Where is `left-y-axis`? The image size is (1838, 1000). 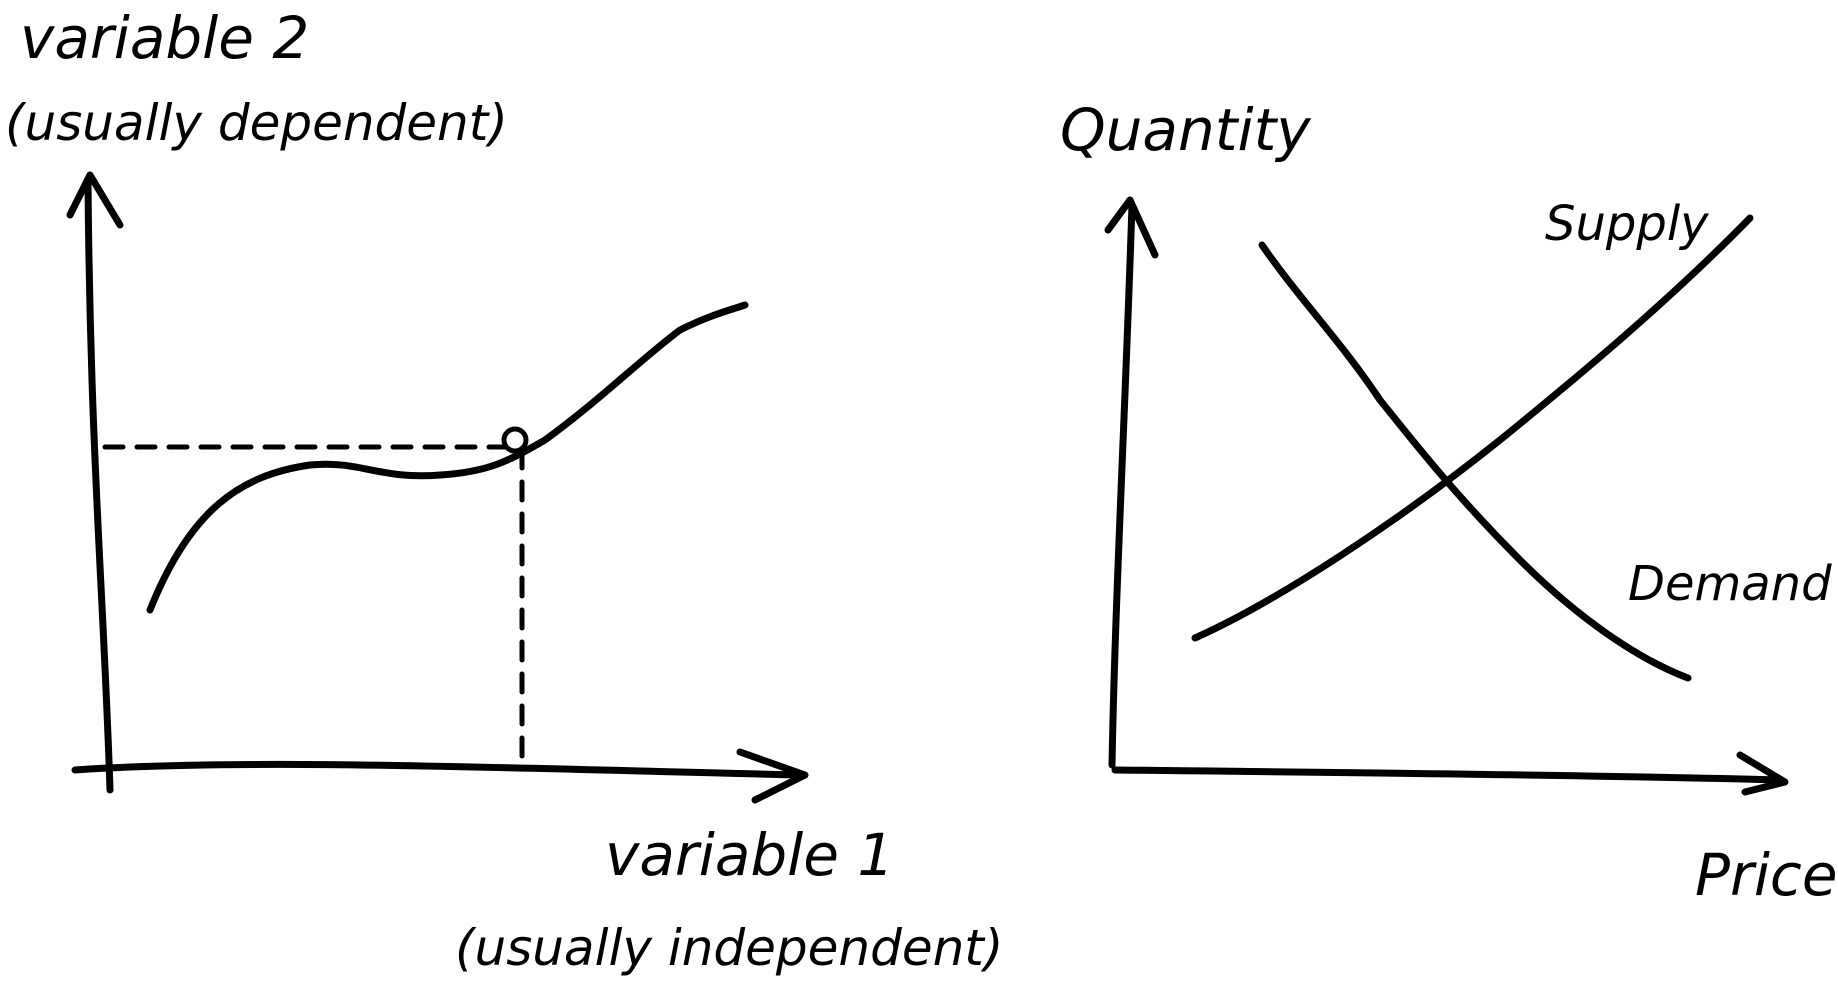 left-y-axis is located at coordinates (99, 485).